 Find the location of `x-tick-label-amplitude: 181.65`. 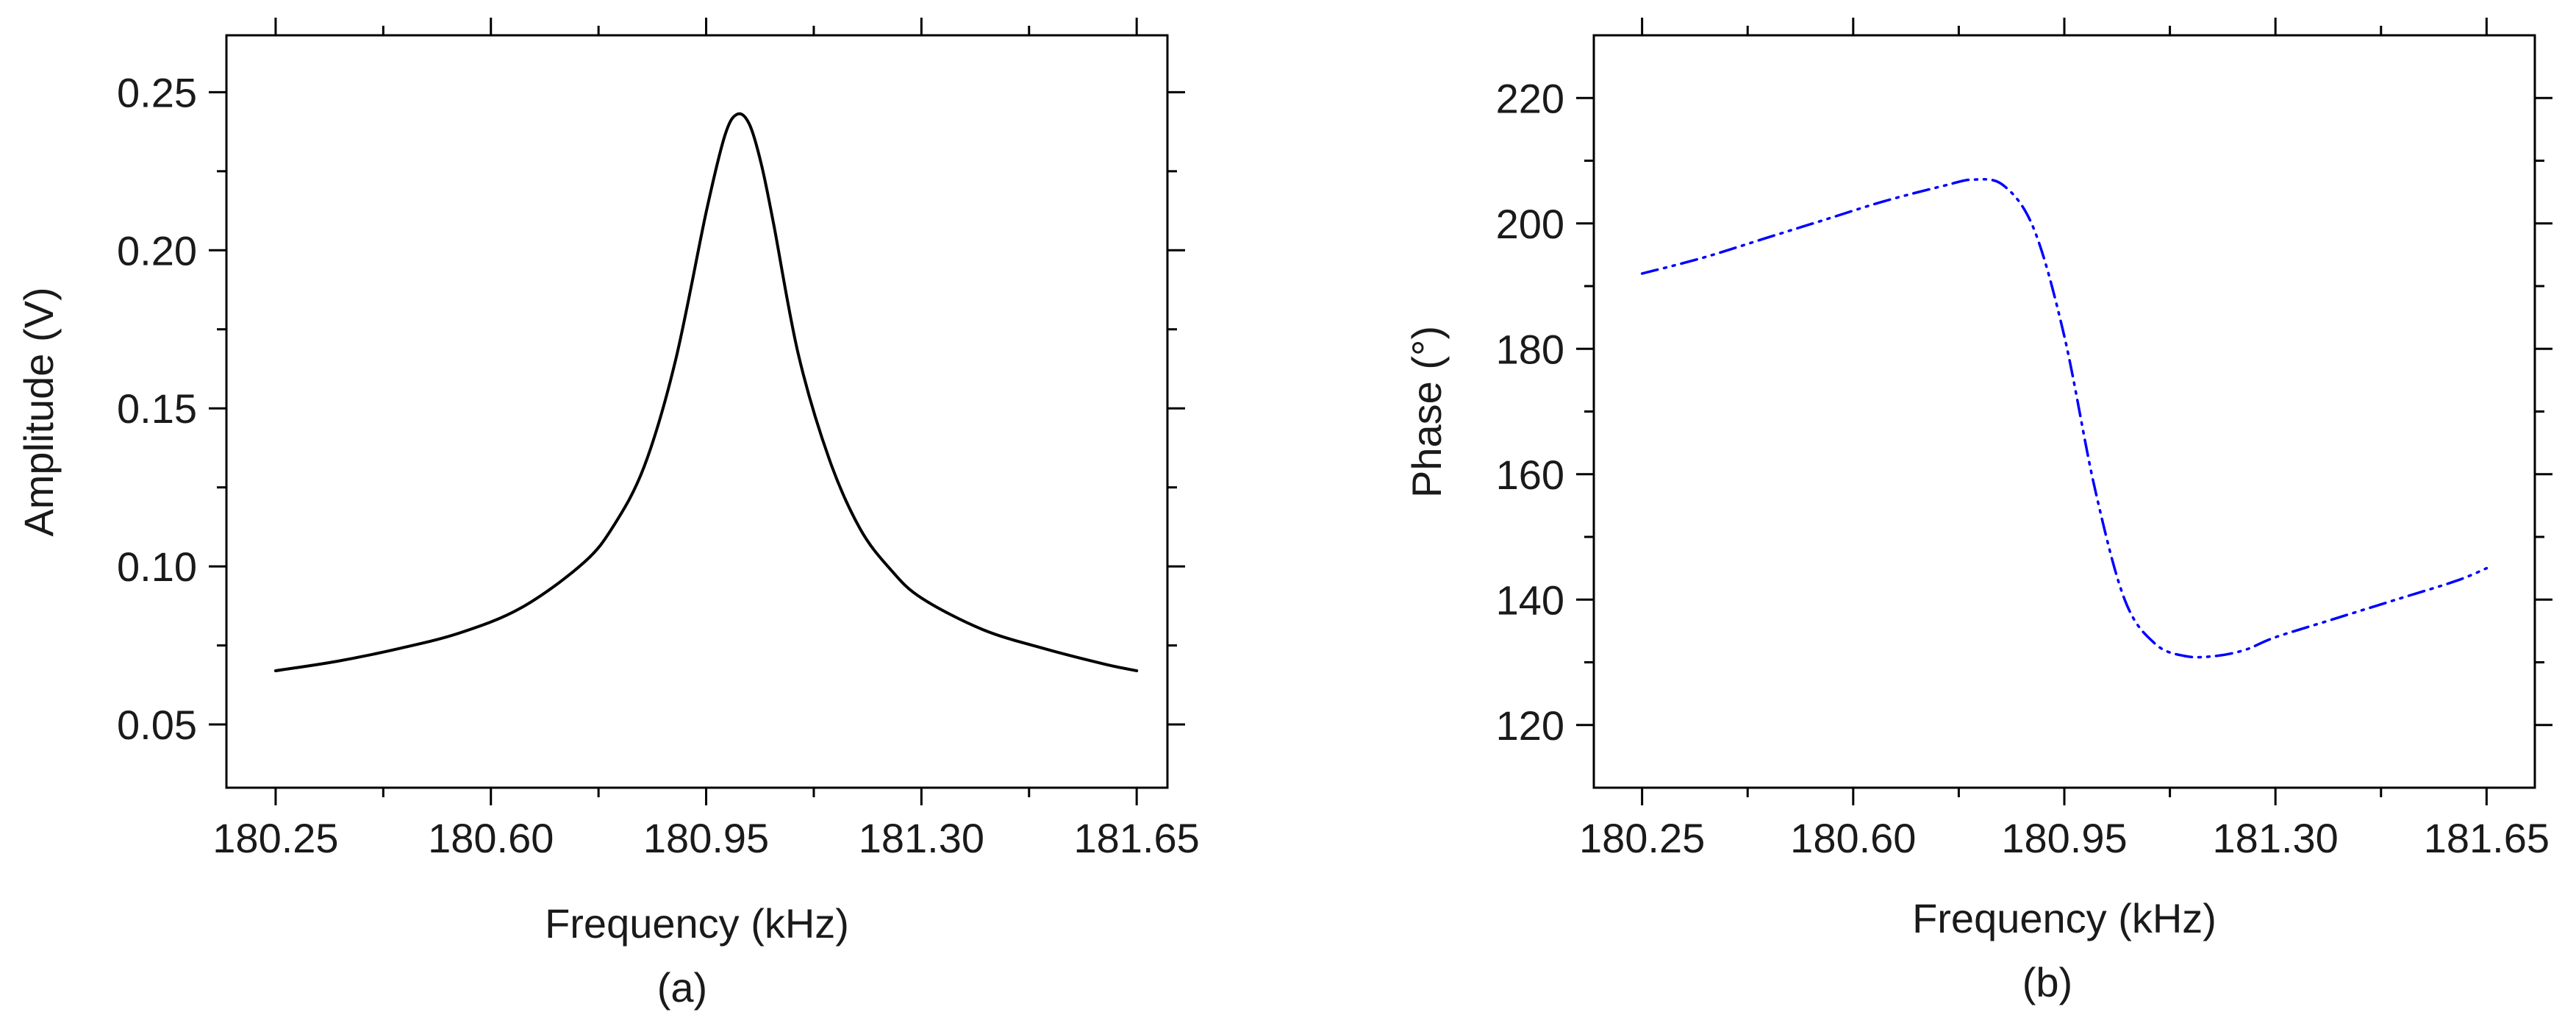

x-tick-label-amplitude: 181.65 is located at coordinates (1137, 838).